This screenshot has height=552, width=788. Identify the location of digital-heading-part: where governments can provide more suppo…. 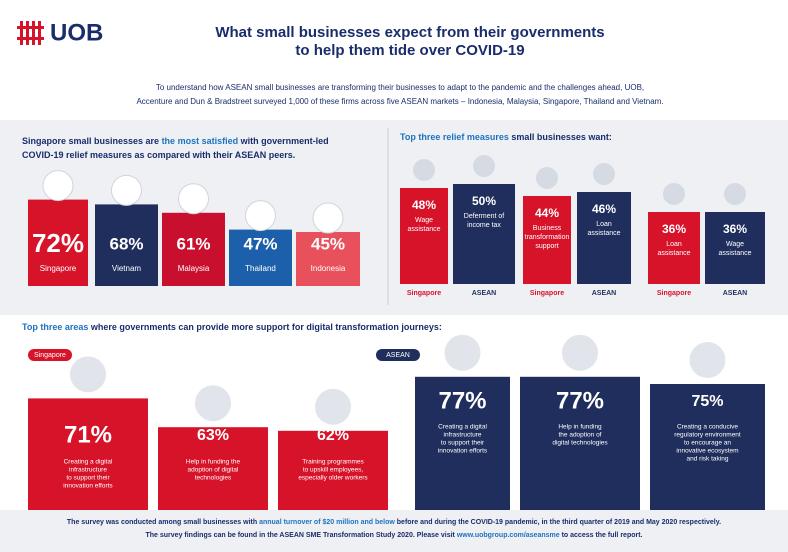
(265, 327).